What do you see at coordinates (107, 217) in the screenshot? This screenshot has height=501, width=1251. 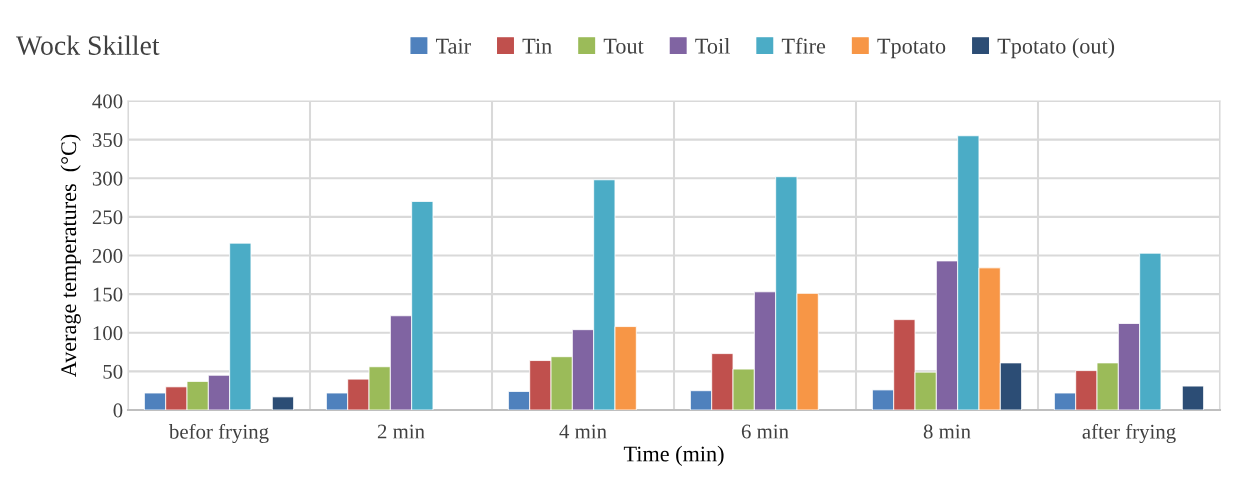 I see `y-tick-label: 250` at bounding box center [107, 217].